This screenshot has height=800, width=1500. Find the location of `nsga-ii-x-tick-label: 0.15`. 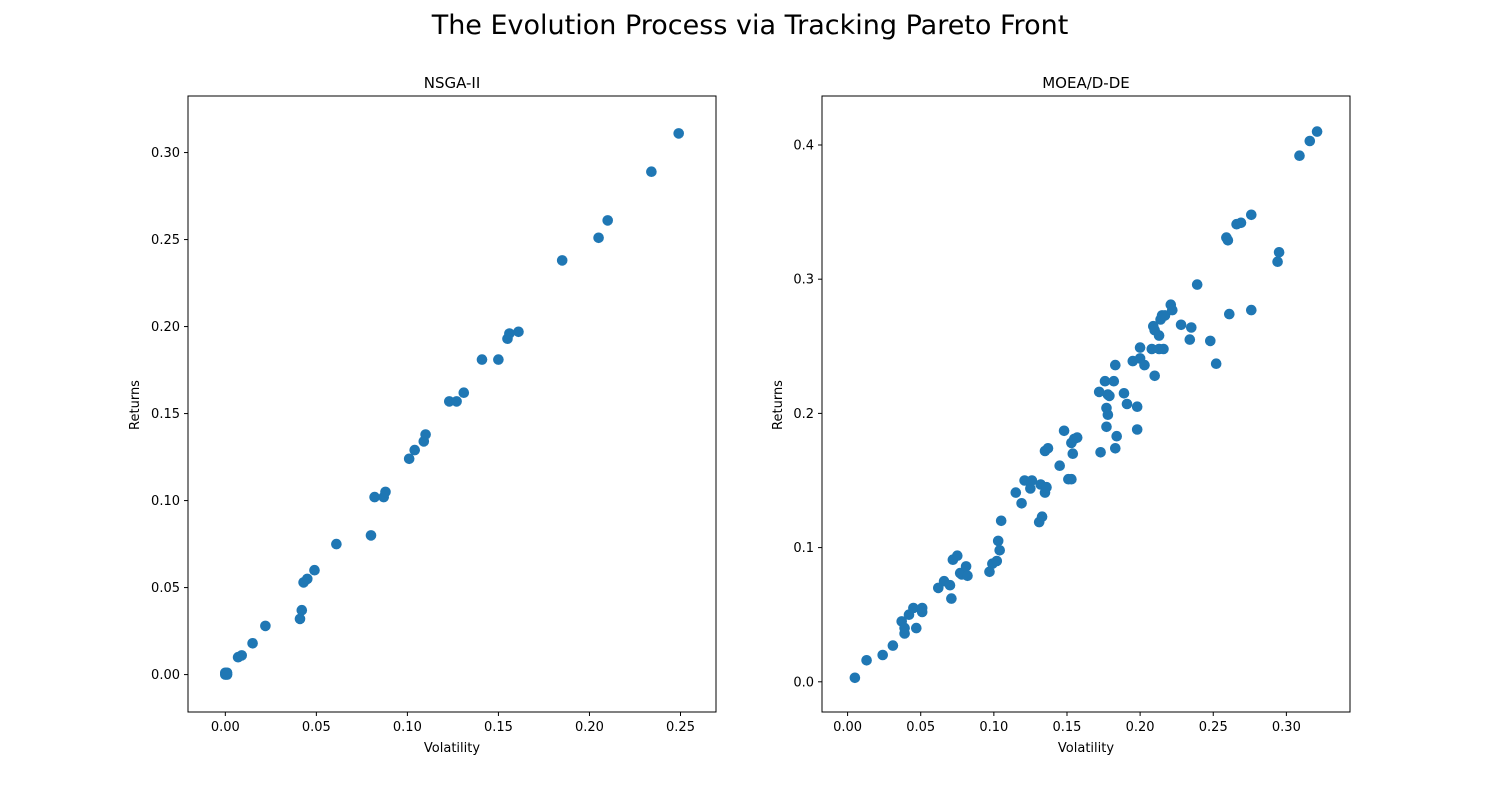

nsga-ii-x-tick-label: 0.15 is located at coordinates (498, 727).